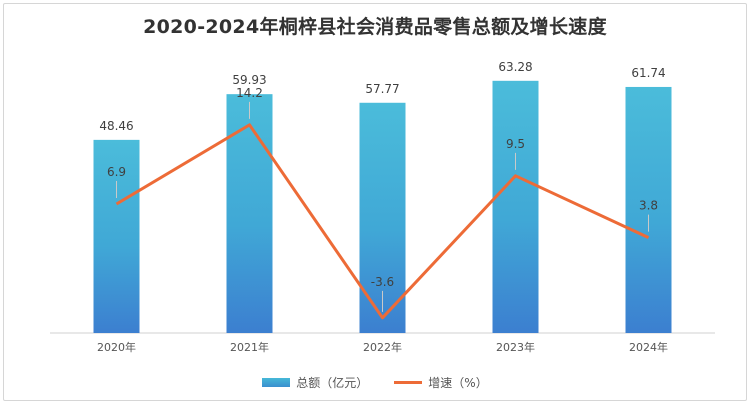 The image size is (750, 404). Describe the element at coordinates (382, 89) in the screenshot. I see `bar-value-label: 57.77` at that location.